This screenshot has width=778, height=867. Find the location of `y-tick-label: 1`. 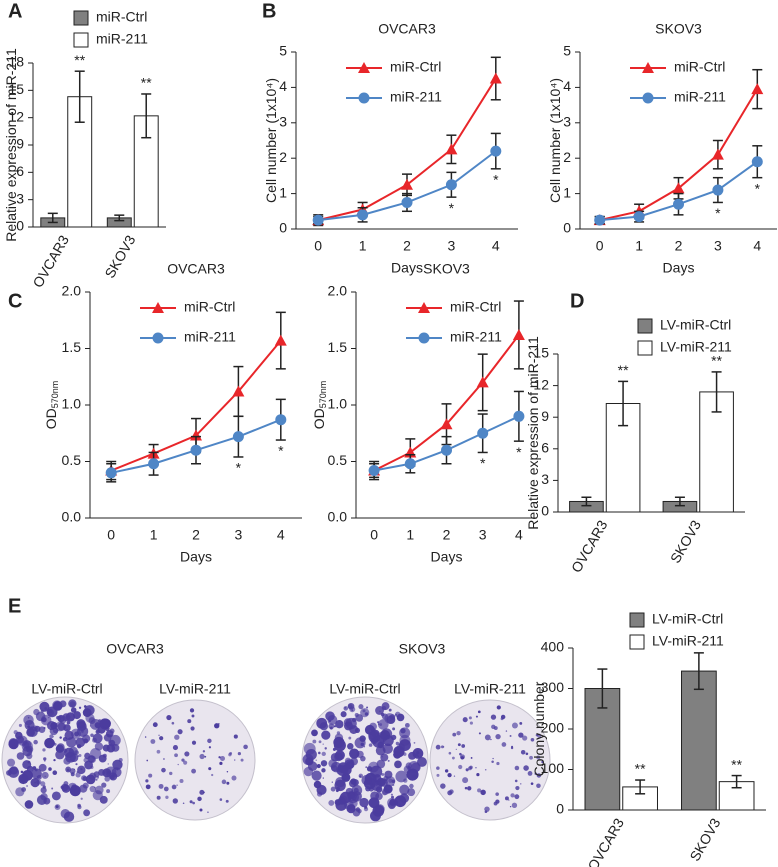

y-tick-label: 1 is located at coordinates (283, 192).